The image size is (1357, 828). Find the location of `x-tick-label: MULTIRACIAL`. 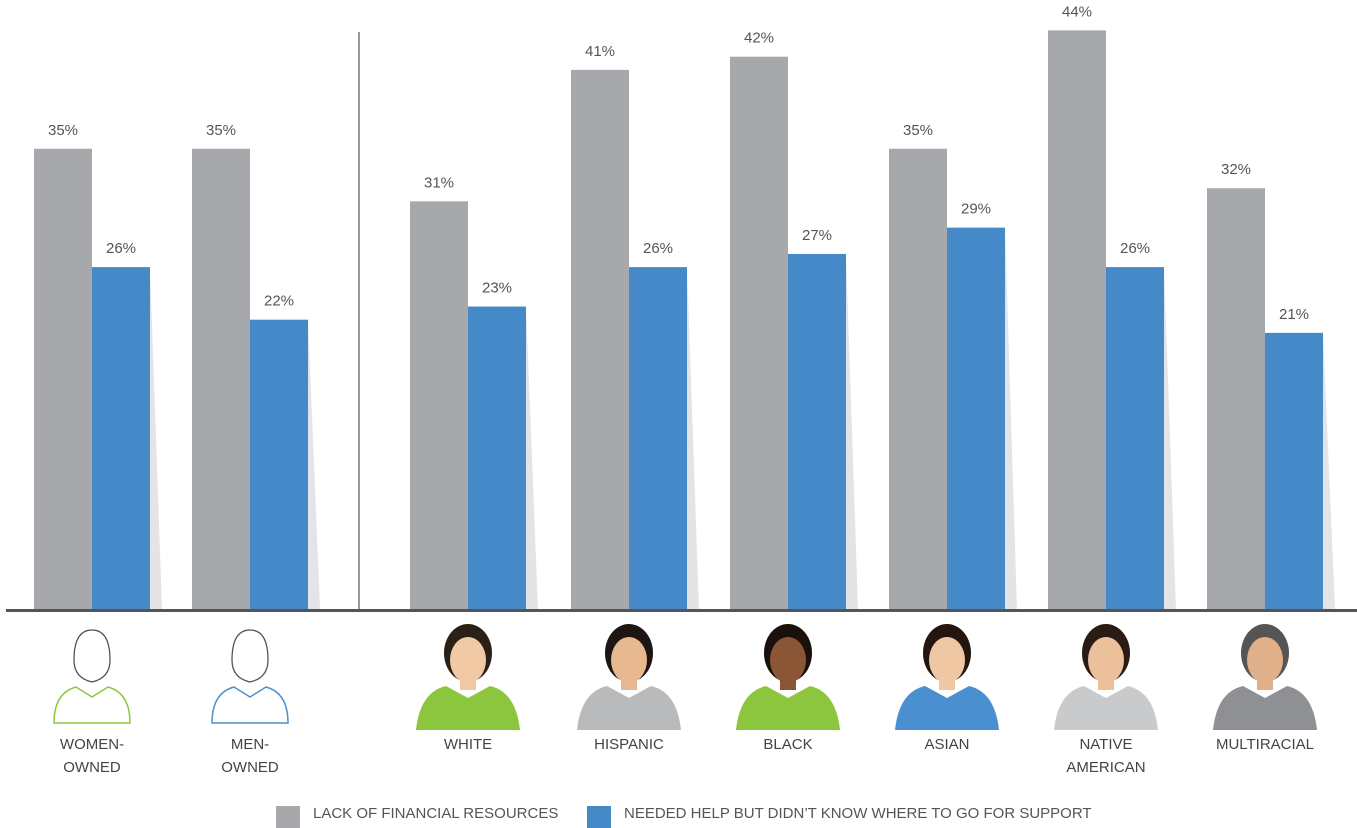

x-tick-label: MULTIRACIAL is located at coordinates (1265, 744).